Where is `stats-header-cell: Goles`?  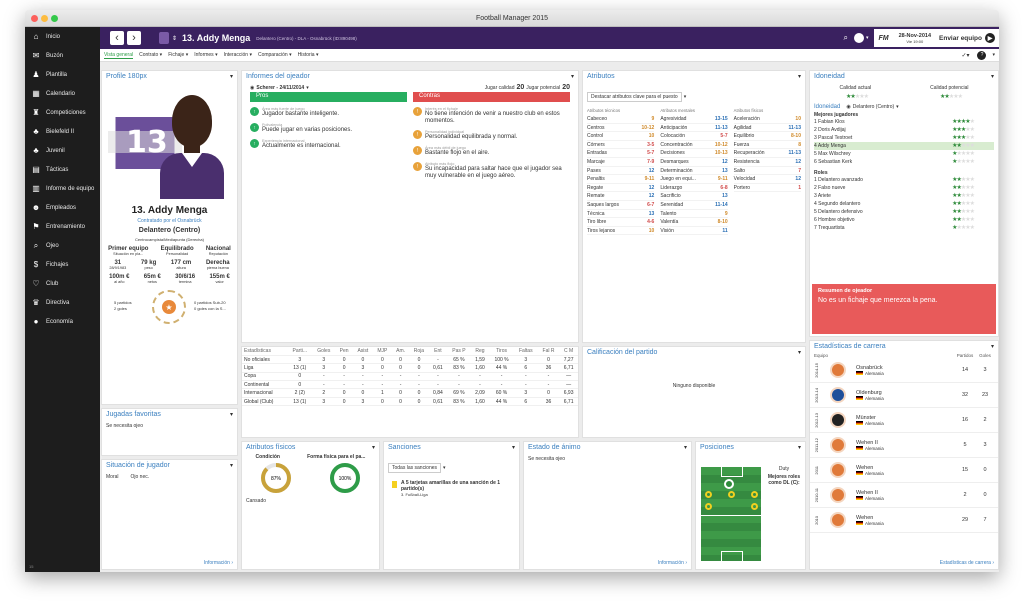
stats-header-cell: Goles is located at coordinates (324, 351).